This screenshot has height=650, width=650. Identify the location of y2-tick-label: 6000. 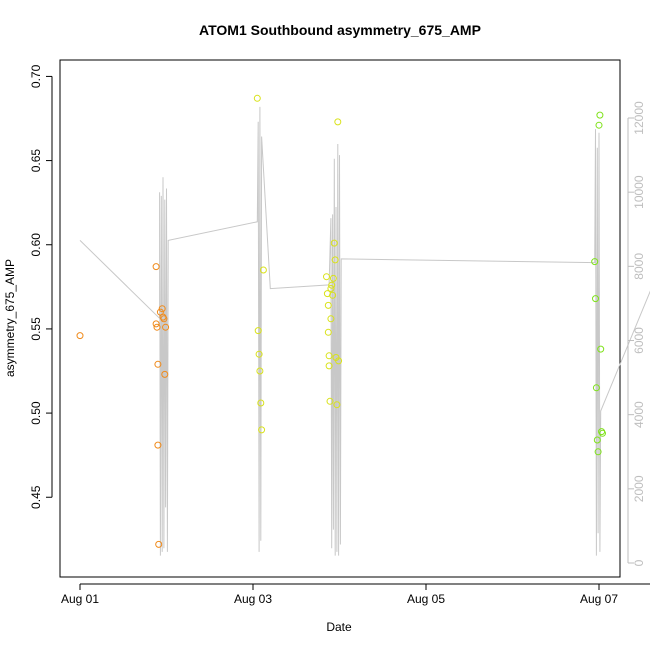
(639, 340).